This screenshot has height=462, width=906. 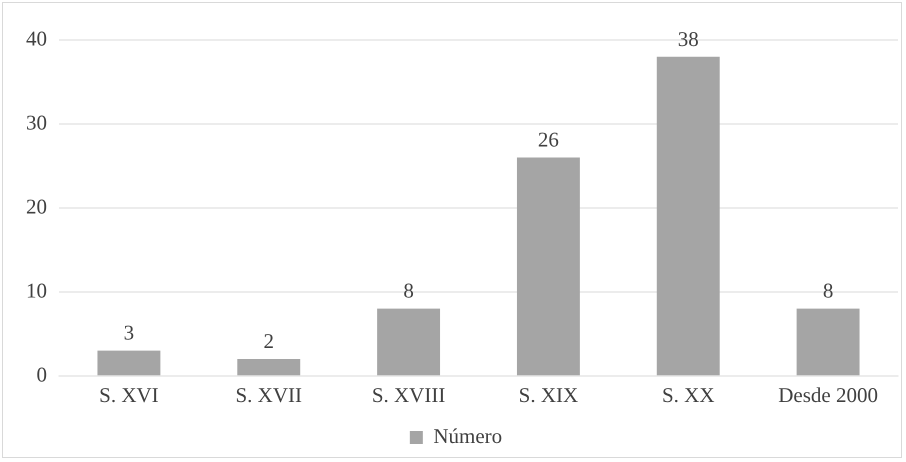 What do you see at coordinates (409, 394) in the screenshot?
I see `x-tick-label: S. XVIII` at bounding box center [409, 394].